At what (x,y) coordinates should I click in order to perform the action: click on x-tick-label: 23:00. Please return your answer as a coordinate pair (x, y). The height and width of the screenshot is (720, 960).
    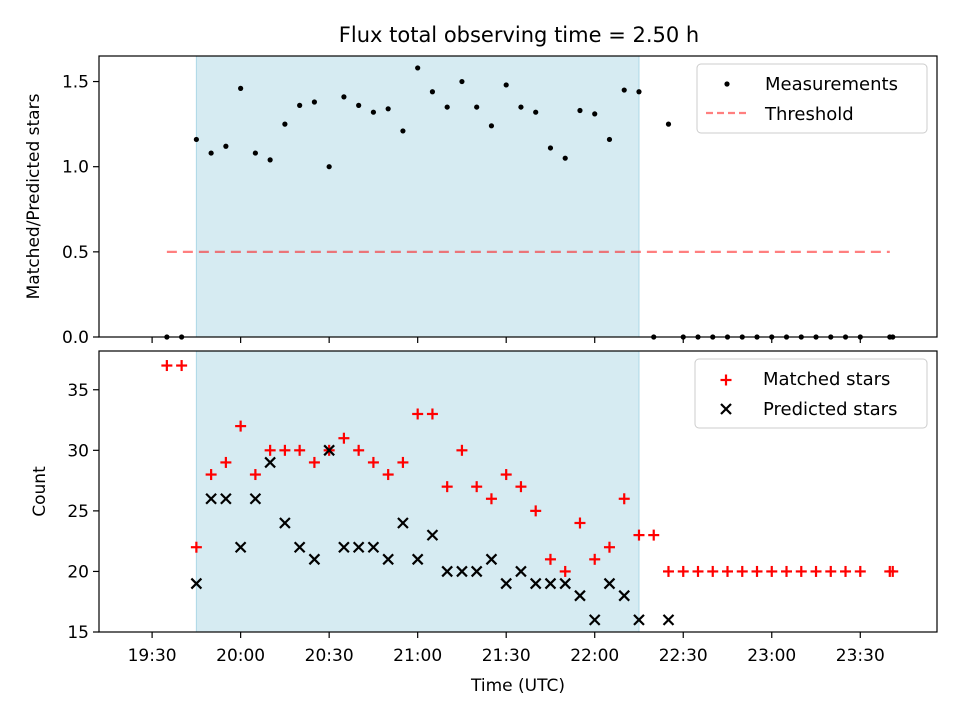
    Looking at the image, I should click on (771, 656).